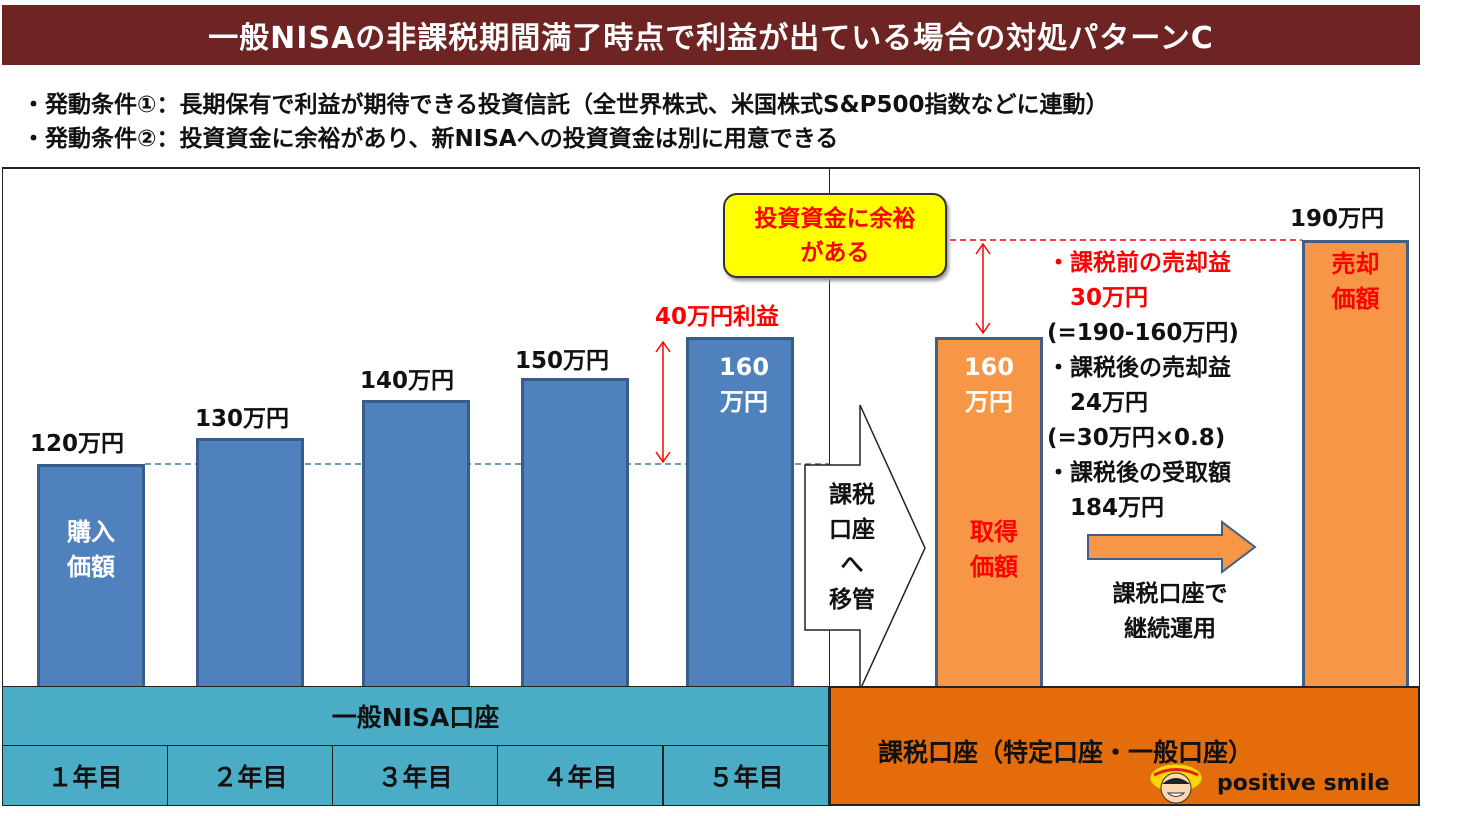 The image size is (1461, 816). What do you see at coordinates (91, 532) in the screenshot?
I see `bar-inner-text: 購入` at bounding box center [91, 532].